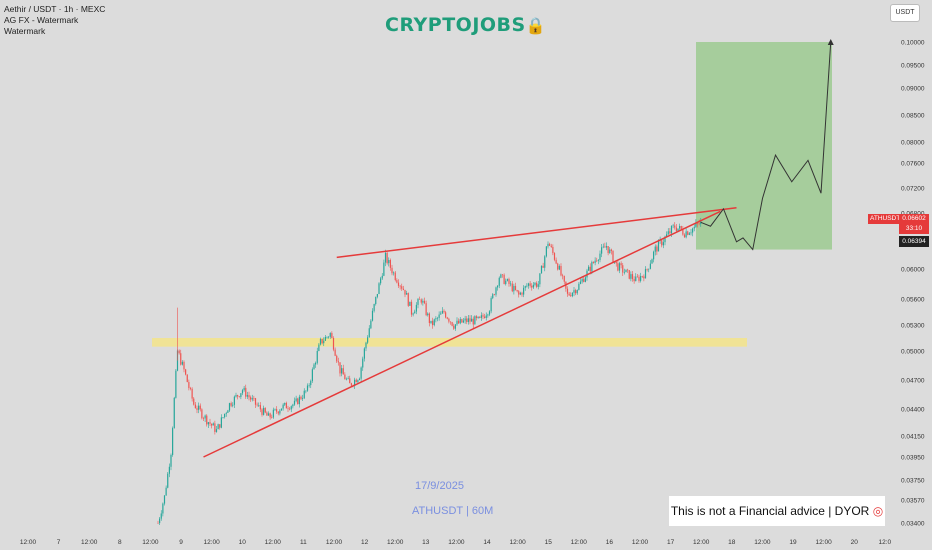  Describe the element at coordinates (41, 20) in the screenshot. I see `indicator-label: AG FX - Watermark` at that location.